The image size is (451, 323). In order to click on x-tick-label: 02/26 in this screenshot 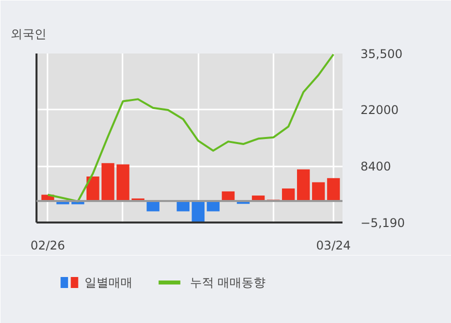, I will do `click(48, 245)`.